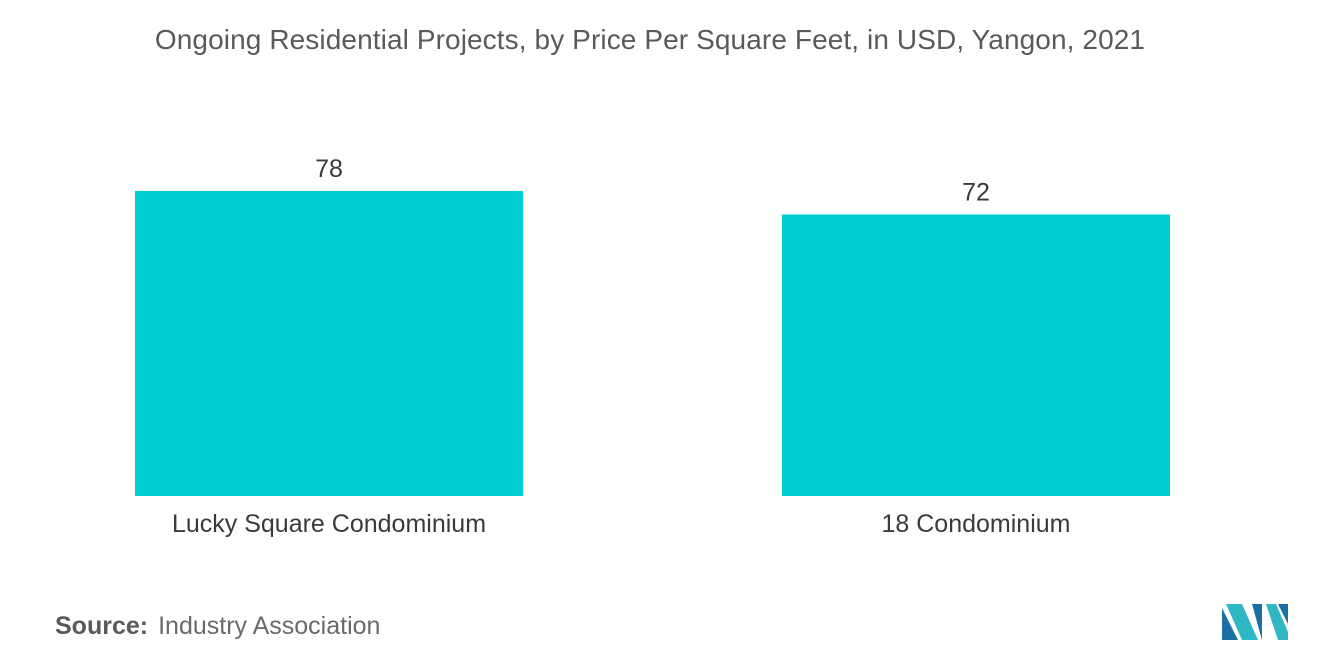 The width and height of the screenshot is (1320, 665). Describe the element at coordinates (329, 524) in the screenshot. I see `category-label-0: Lucky Square Condominium` at that location.